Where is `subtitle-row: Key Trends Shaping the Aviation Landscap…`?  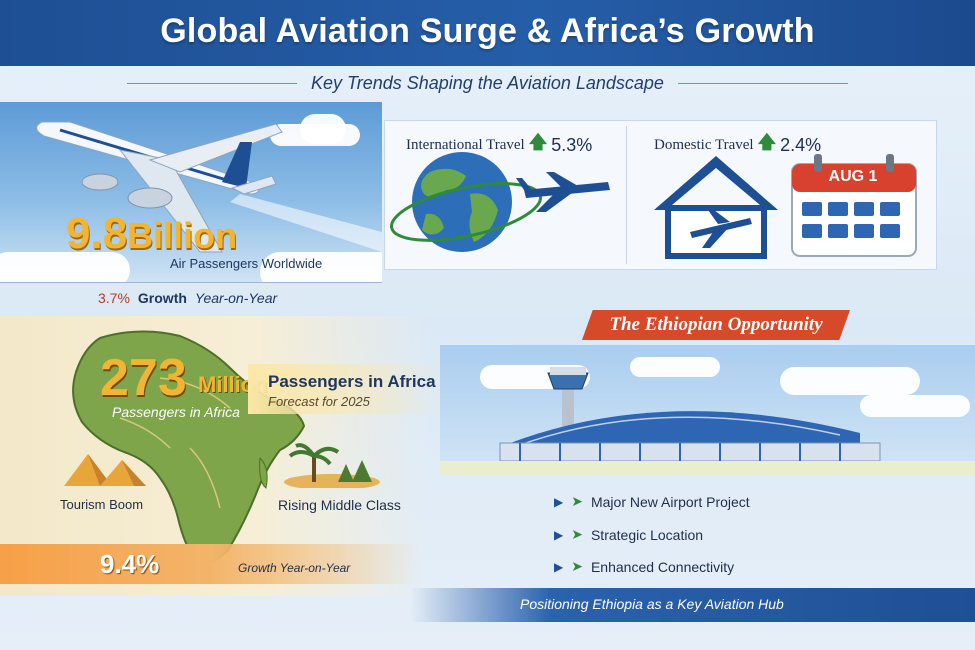 subtitle-row: Key Trends Shaping the Aviation Landscap… is located at coordinates (487, 83).